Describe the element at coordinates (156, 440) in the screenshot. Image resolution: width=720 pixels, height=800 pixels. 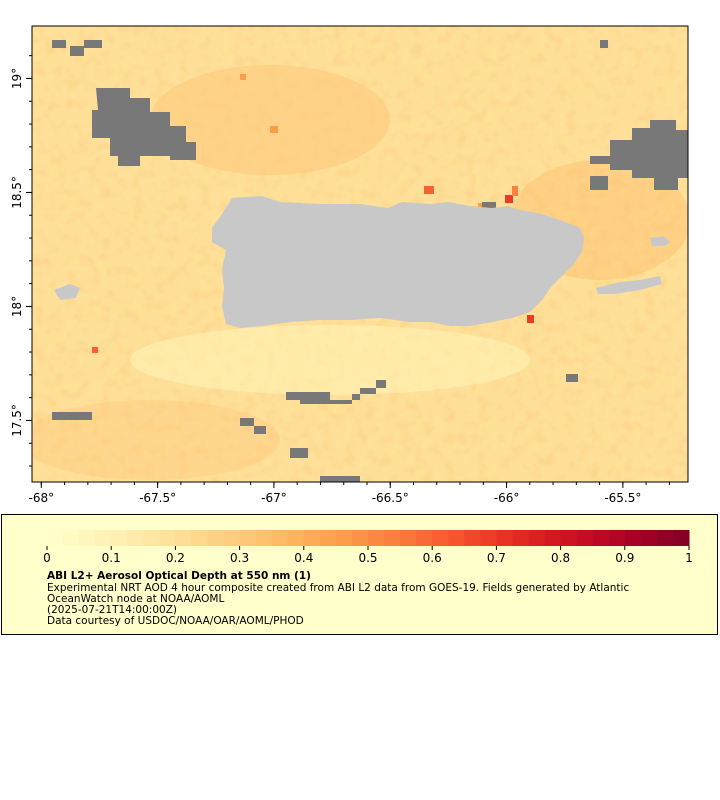
I see `aod-high-region-south` at that location.